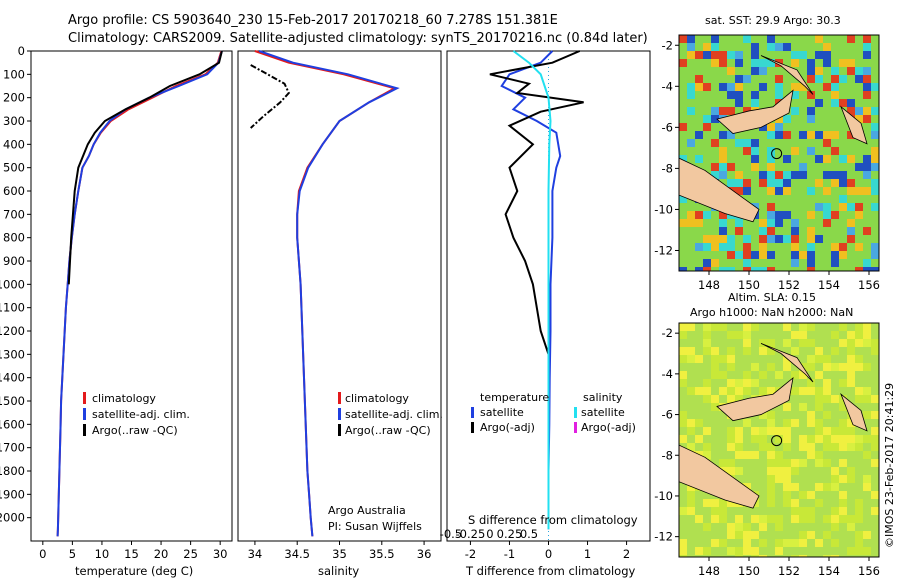 This screenshot has width=900, height=580. I want to click on lat-tick-label: -10, so click(663, 496).